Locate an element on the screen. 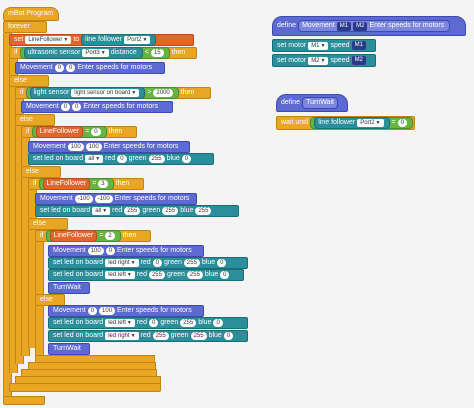 The height and width of the screenshot is (408, 474). motor-m1-dropdown: M1▼ is located at coordinates (318, 45).